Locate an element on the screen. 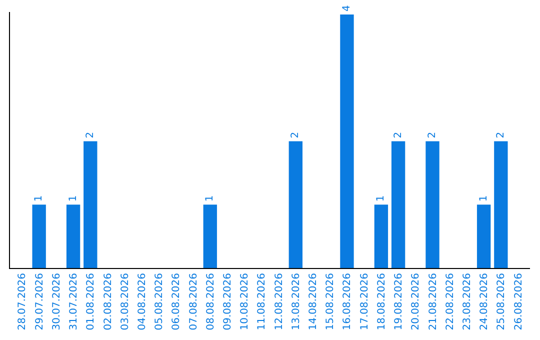 This screenshot has width=540, height=340. data-label: 4 is located at coordinates (346, 8).